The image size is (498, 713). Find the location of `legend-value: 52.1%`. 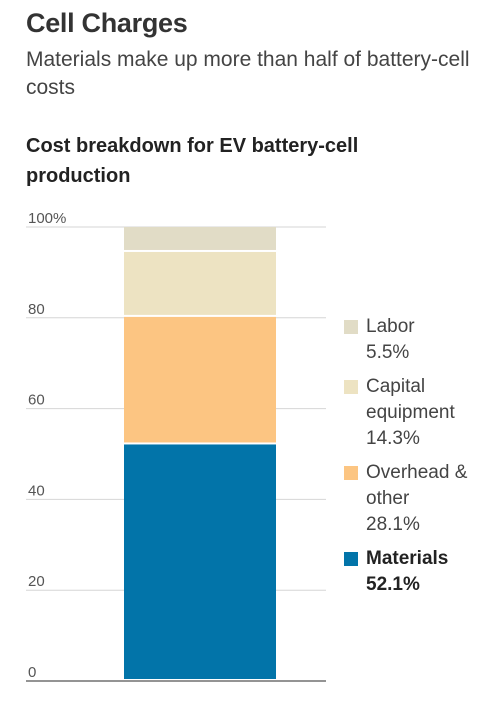

legend-value: 52.1% is located at coordinates (393, 584).